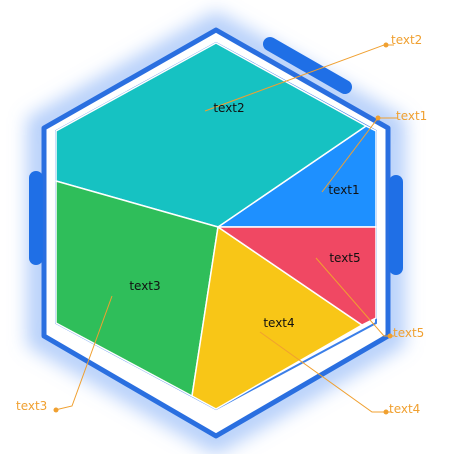  Describe the element at coordinates (390, 336) in the screenshot. I see `dot-text5` at that location.